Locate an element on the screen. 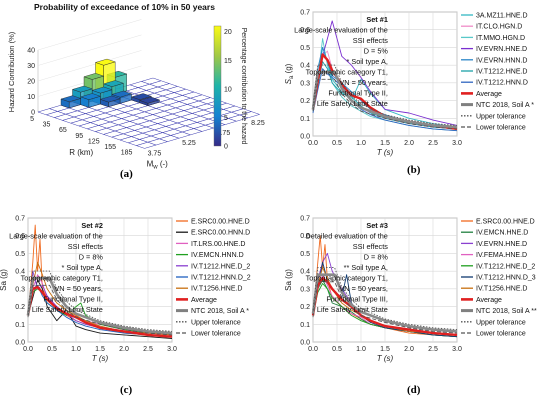  r-tick-label: 35 is located at coordinates (47, 125).